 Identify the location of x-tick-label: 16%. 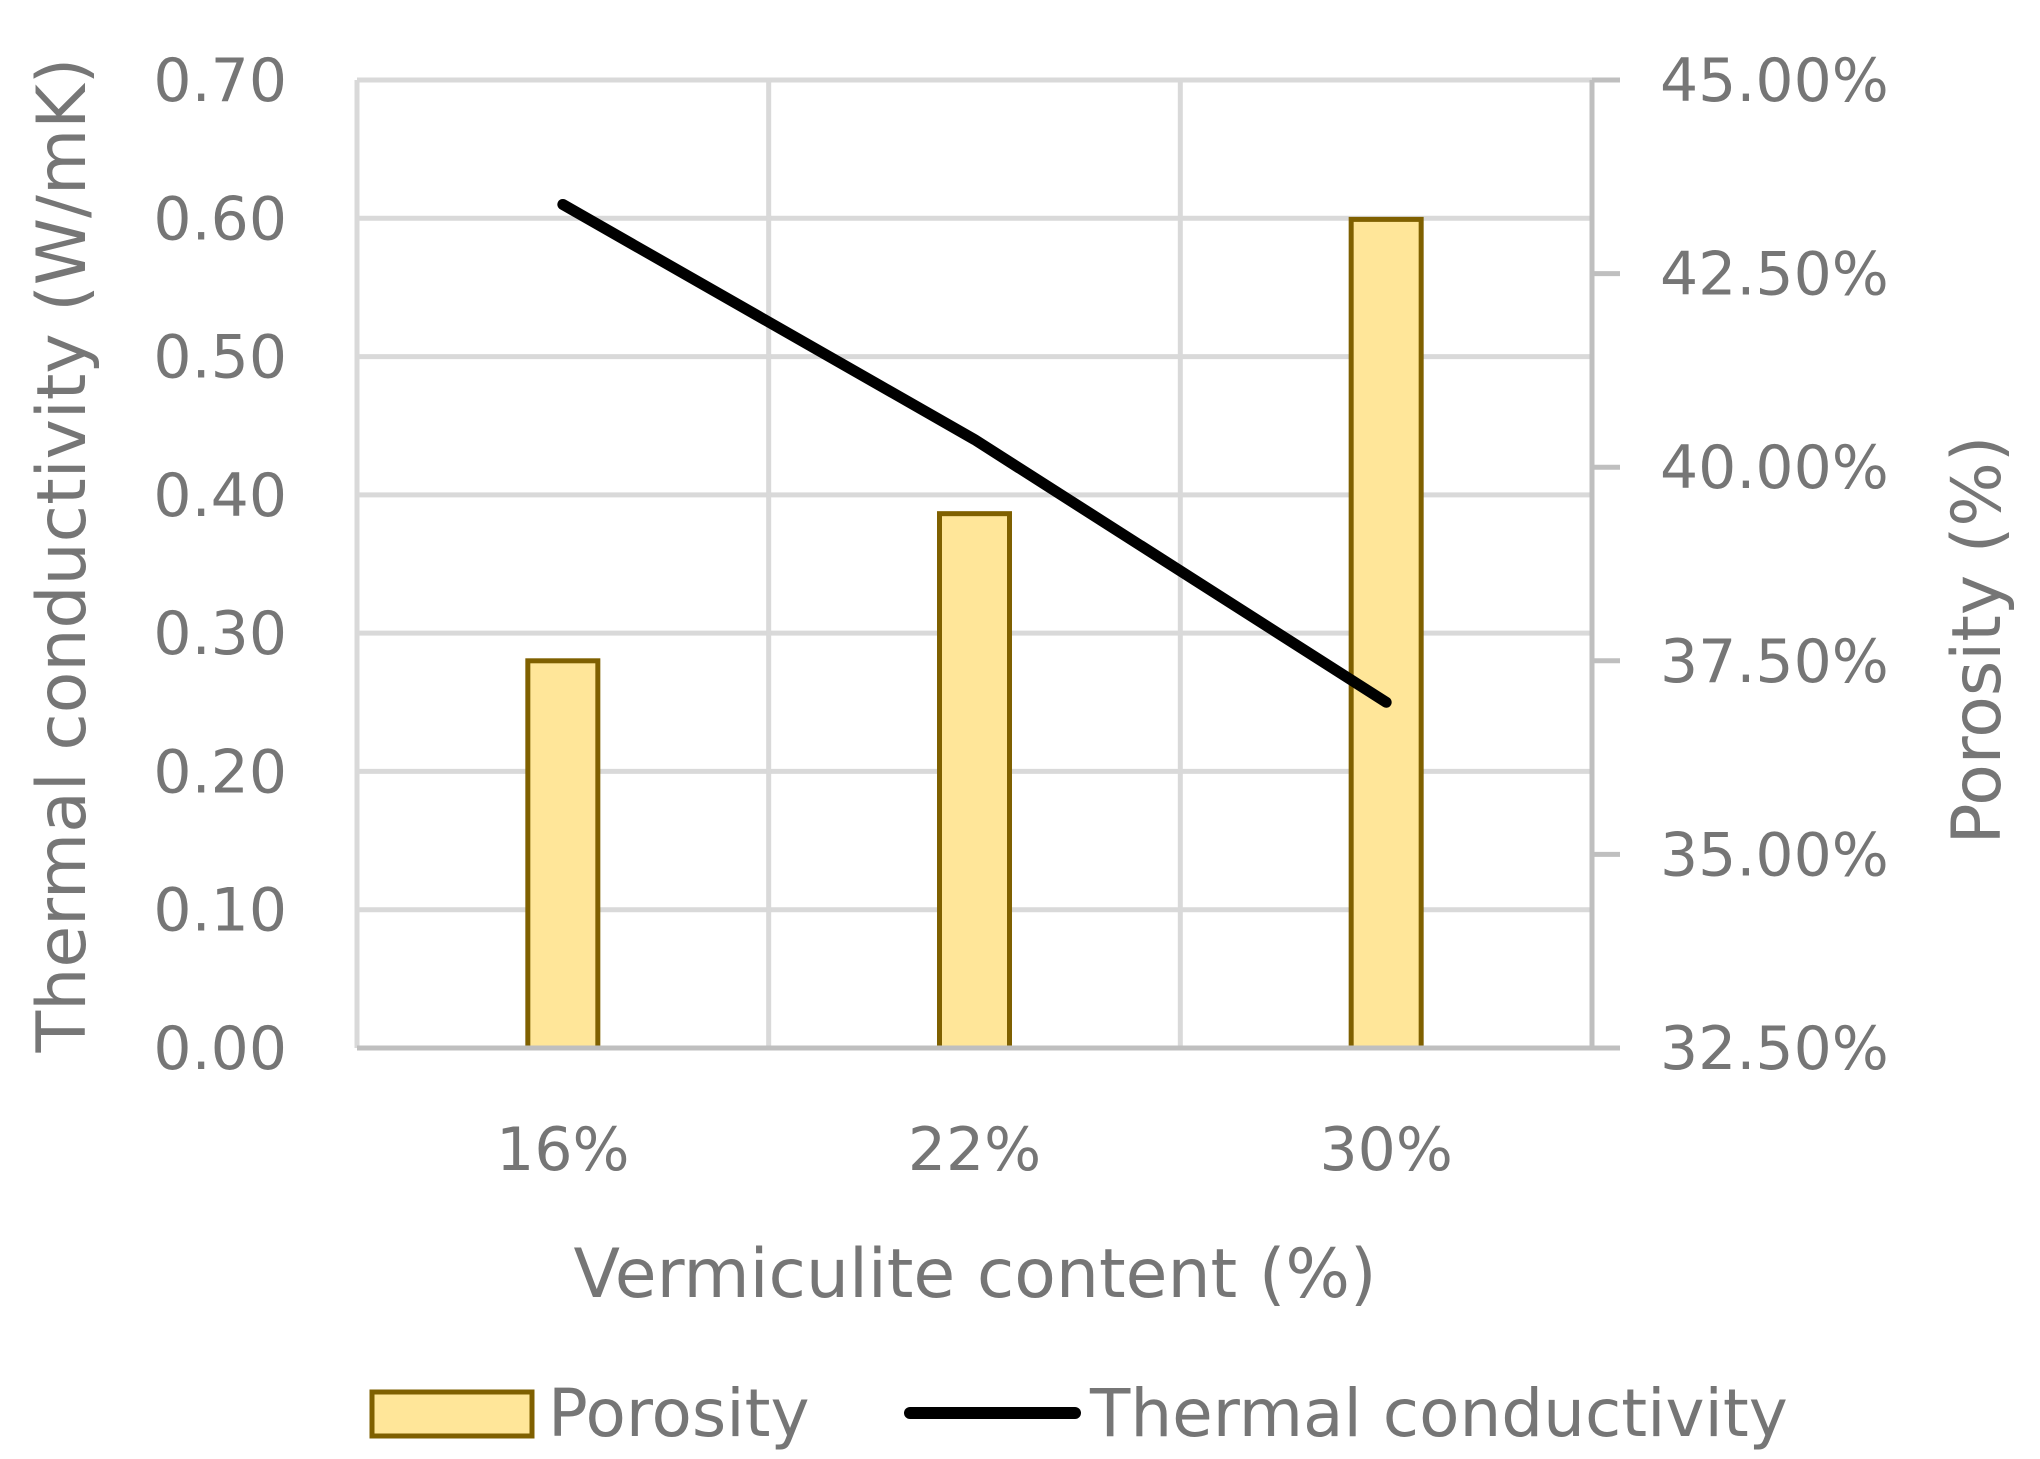
(562, 1150).